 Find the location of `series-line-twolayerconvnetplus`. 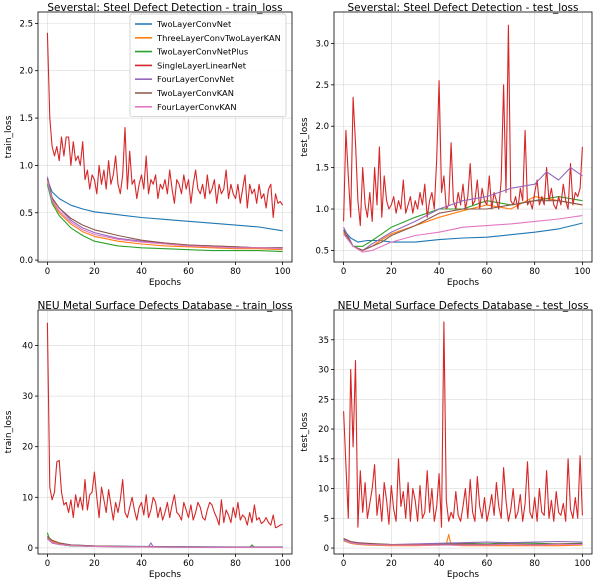

series-line-twolayerconvnetplus is located at coordinates (164, 218).